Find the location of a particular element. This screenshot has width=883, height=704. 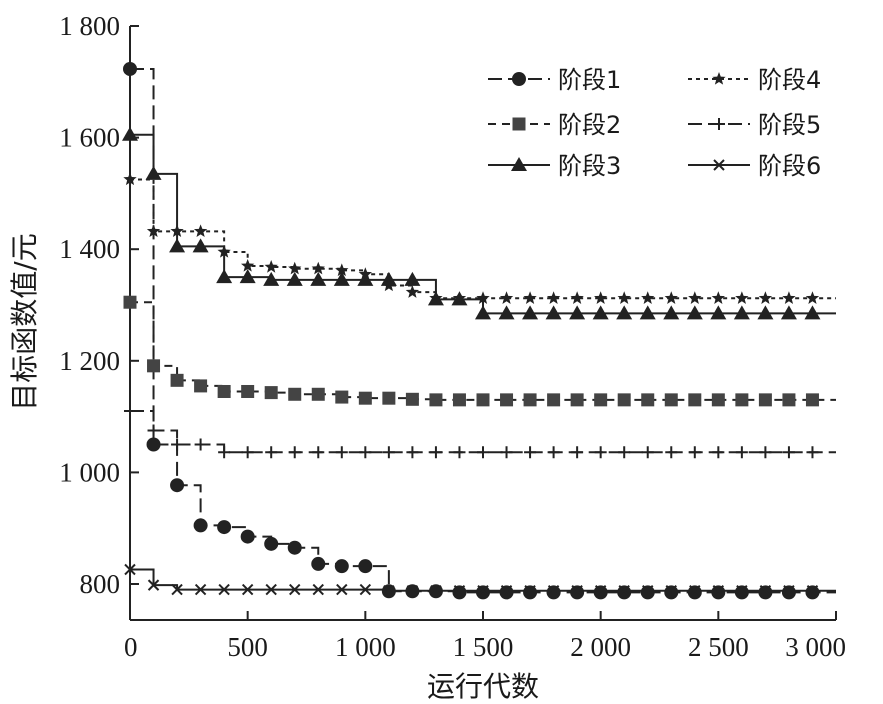

y-tick-label: 1 000 is located at coordinates (89, 472).